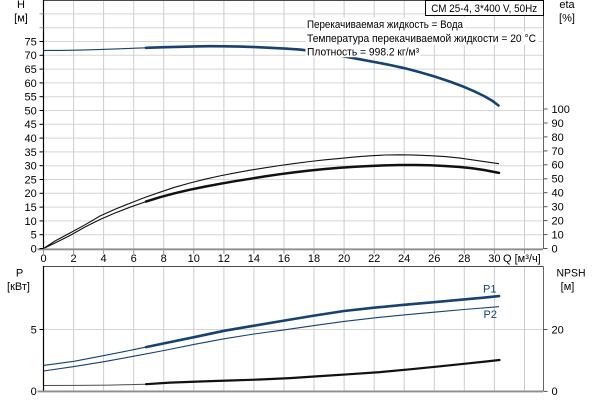 The width and height of the screenshot is (600, 405). What do you see at coordinates (434, 259) in the screenshot?
I see `svg-text: 26` at bounding box center [434, 259].